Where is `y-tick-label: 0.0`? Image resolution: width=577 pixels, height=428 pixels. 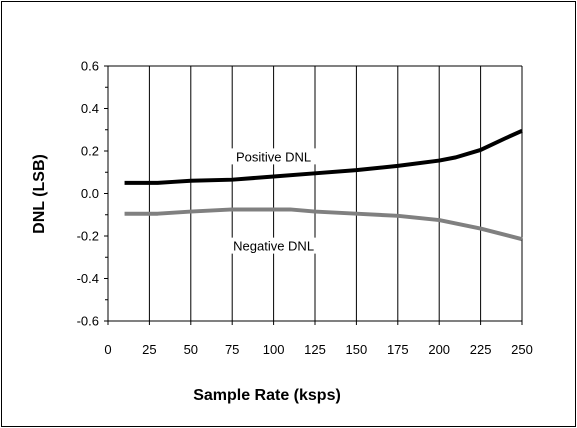
y-tick-label: 0.0 is located at coordinates (90, 193).